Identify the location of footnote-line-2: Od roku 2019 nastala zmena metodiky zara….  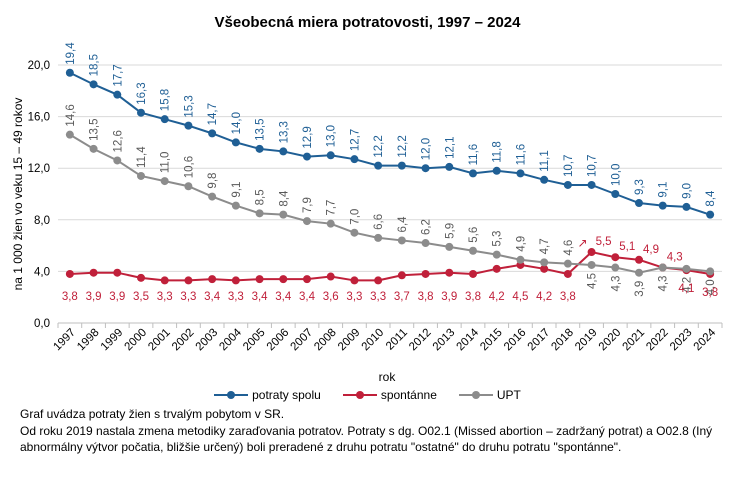
(366, 439).